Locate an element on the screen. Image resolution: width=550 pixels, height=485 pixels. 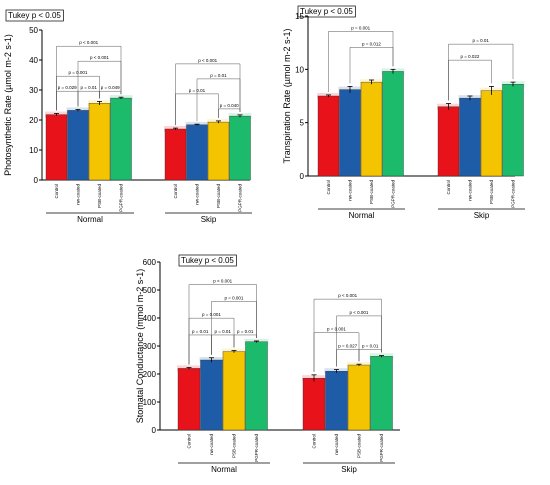
y-tick-label: 300 is located at coordinates (150, 346).